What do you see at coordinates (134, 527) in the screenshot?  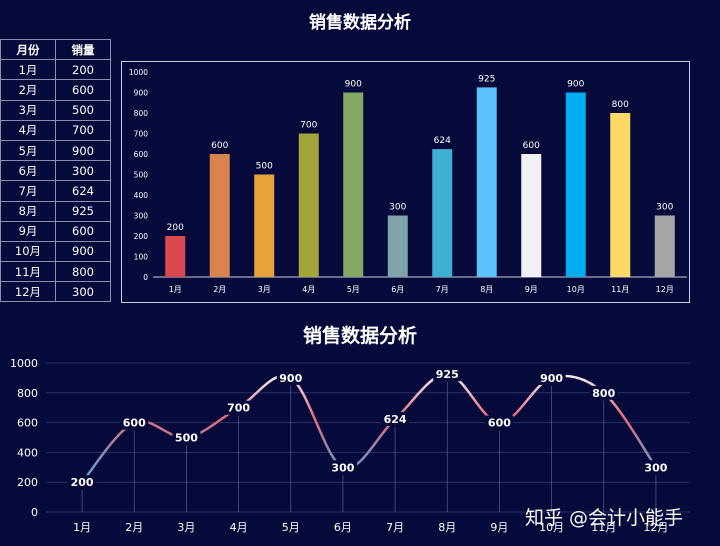 I see `line-x-tick-label: 2月` at bounding box center [134, 527].